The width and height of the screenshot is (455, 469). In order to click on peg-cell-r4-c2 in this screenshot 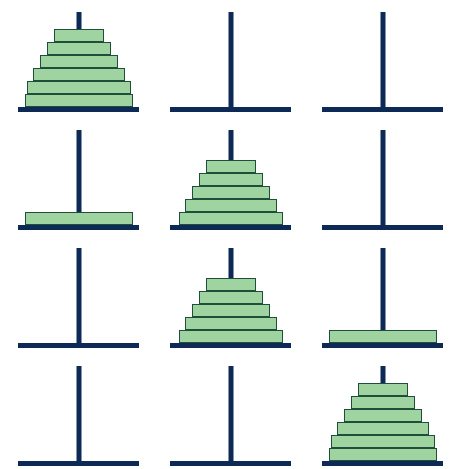, I will do `click(230, 416)`.